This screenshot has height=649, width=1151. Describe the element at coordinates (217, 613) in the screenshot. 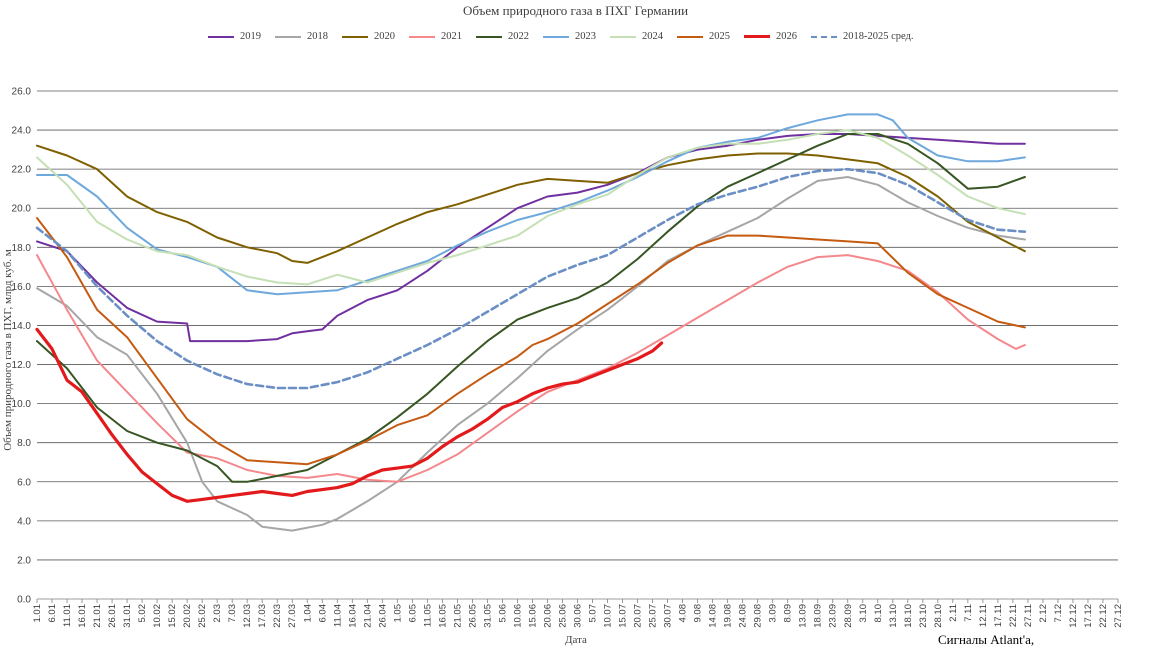

I see `x-tick-label: 2.03` at that location.